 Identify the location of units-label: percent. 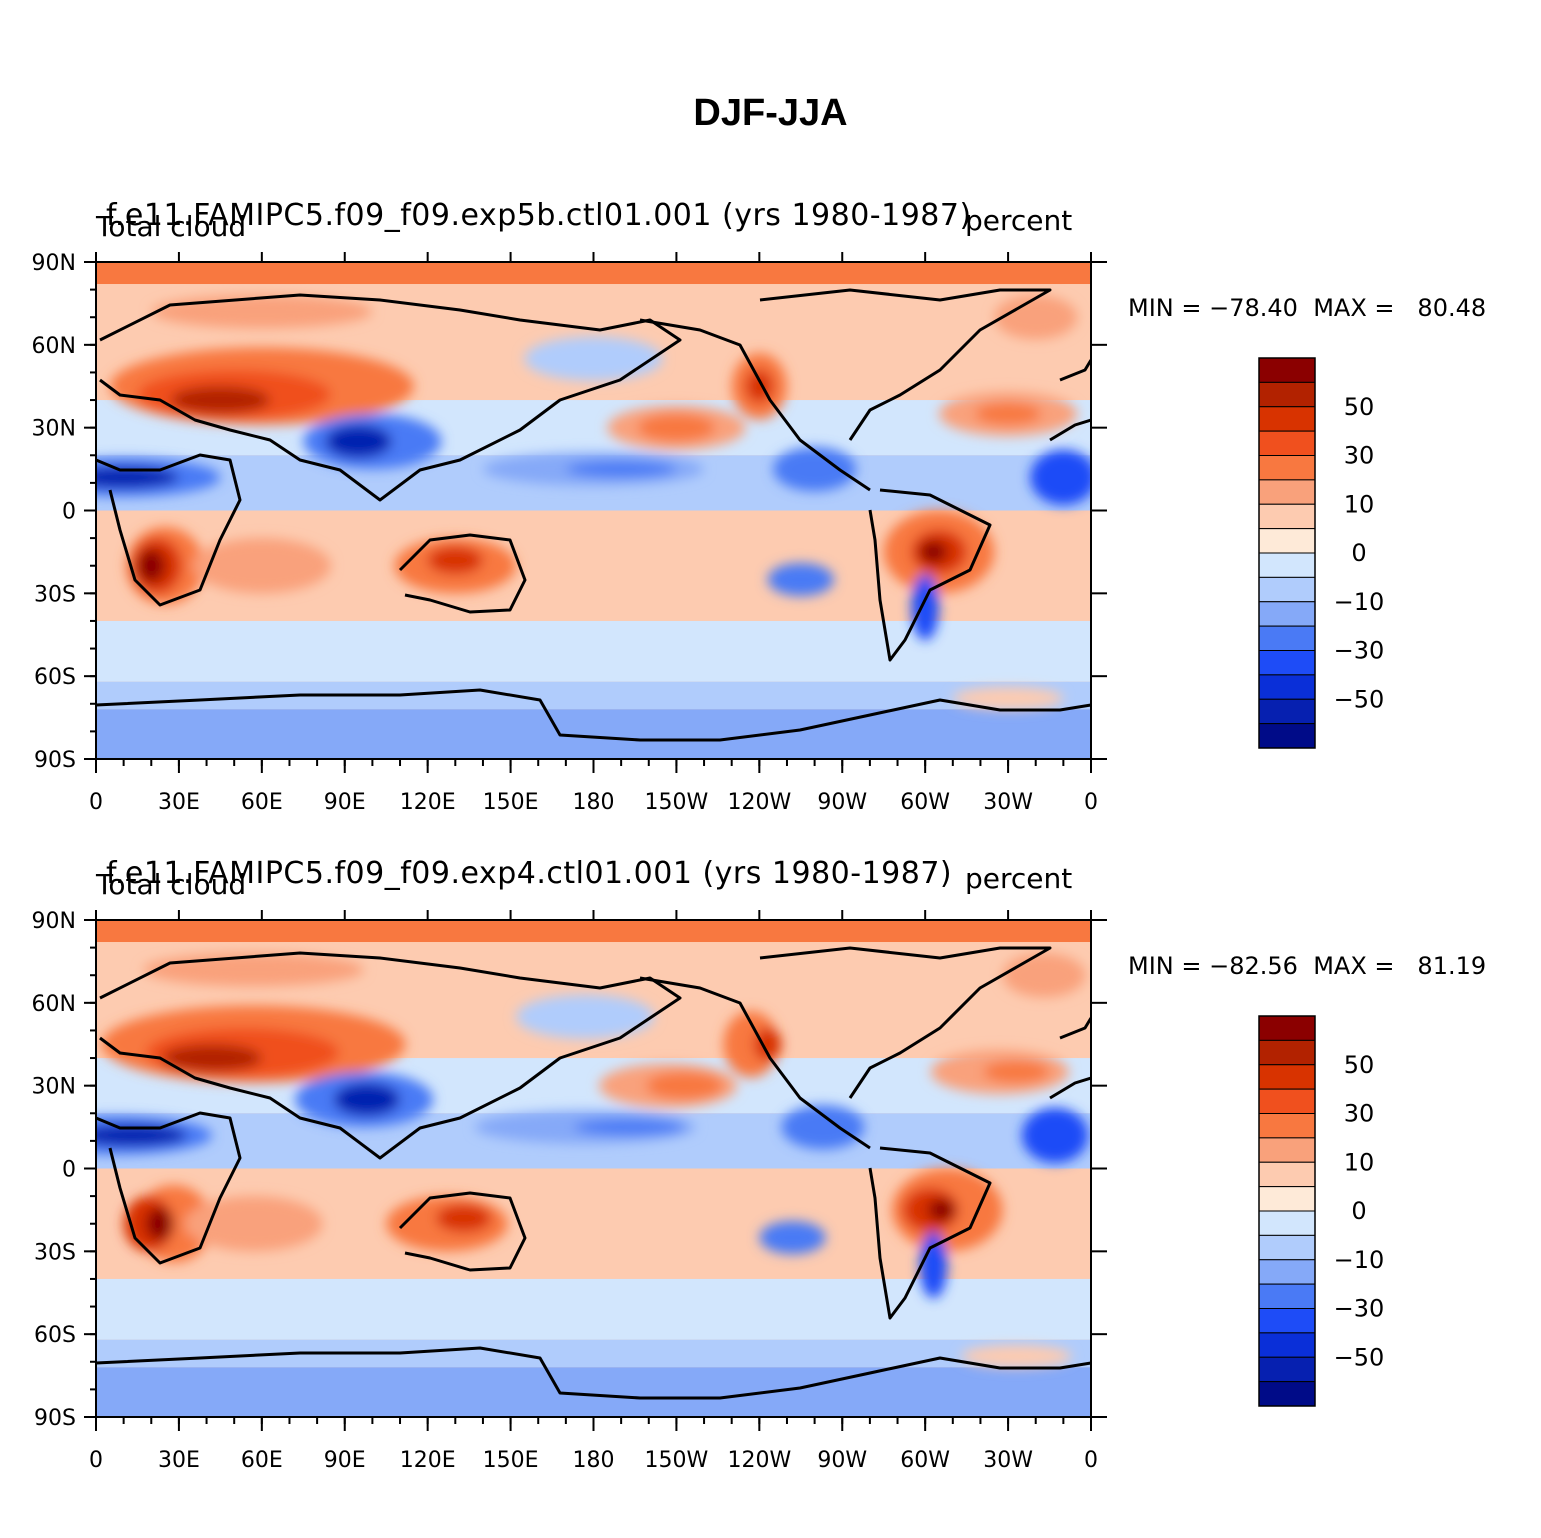
(1019, 220).